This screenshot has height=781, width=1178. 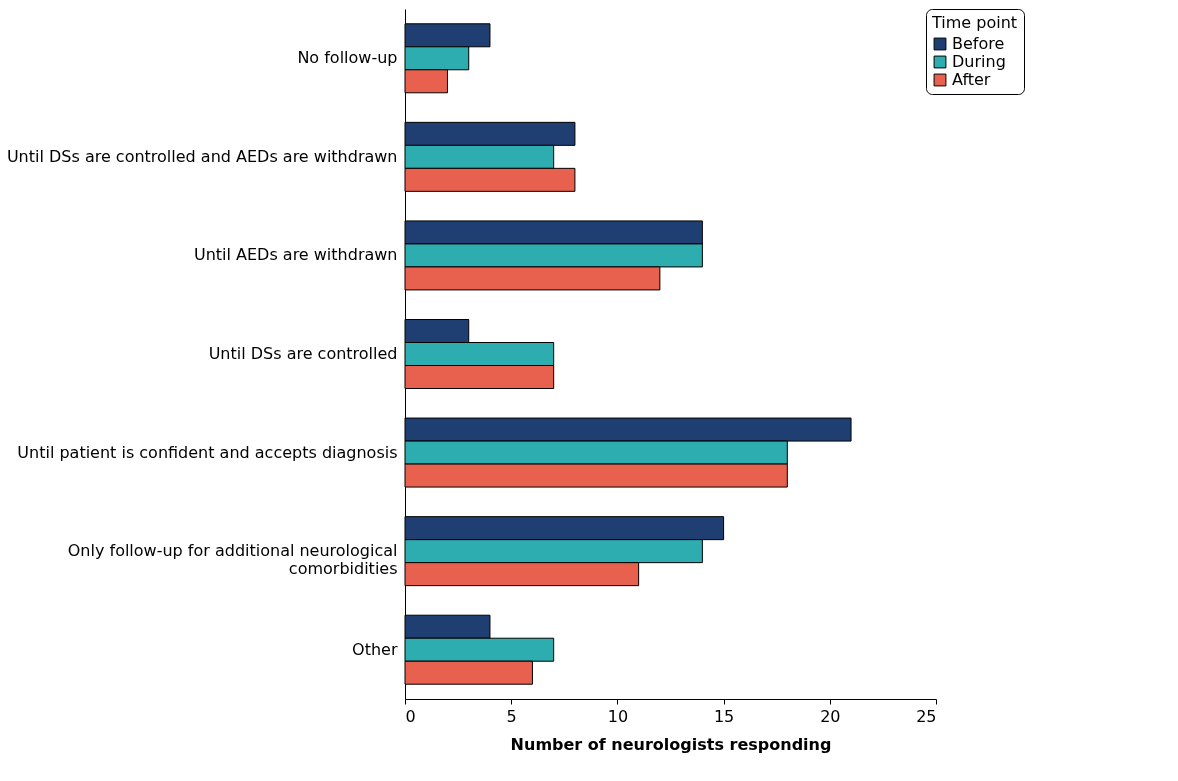 I want to click on y-tick-label: Until DSs are controlled, so click(x=303, y=353).